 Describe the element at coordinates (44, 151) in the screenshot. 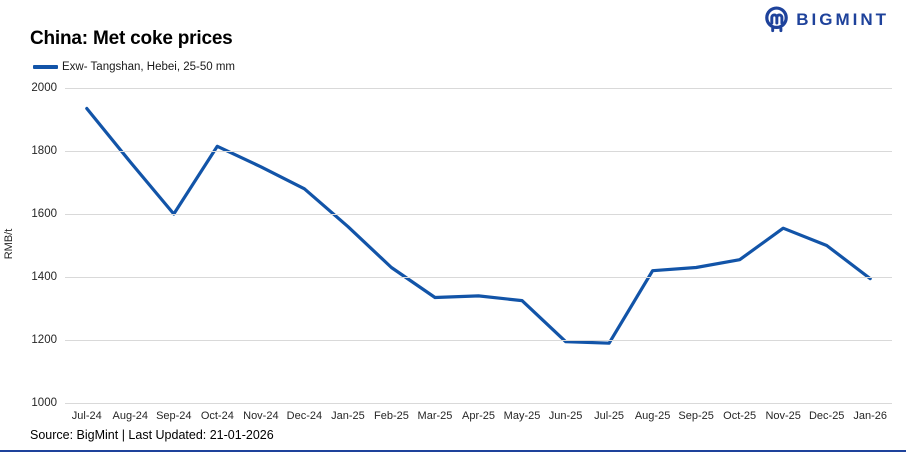

I see `y-axis-tick-label: 1800` at that location.